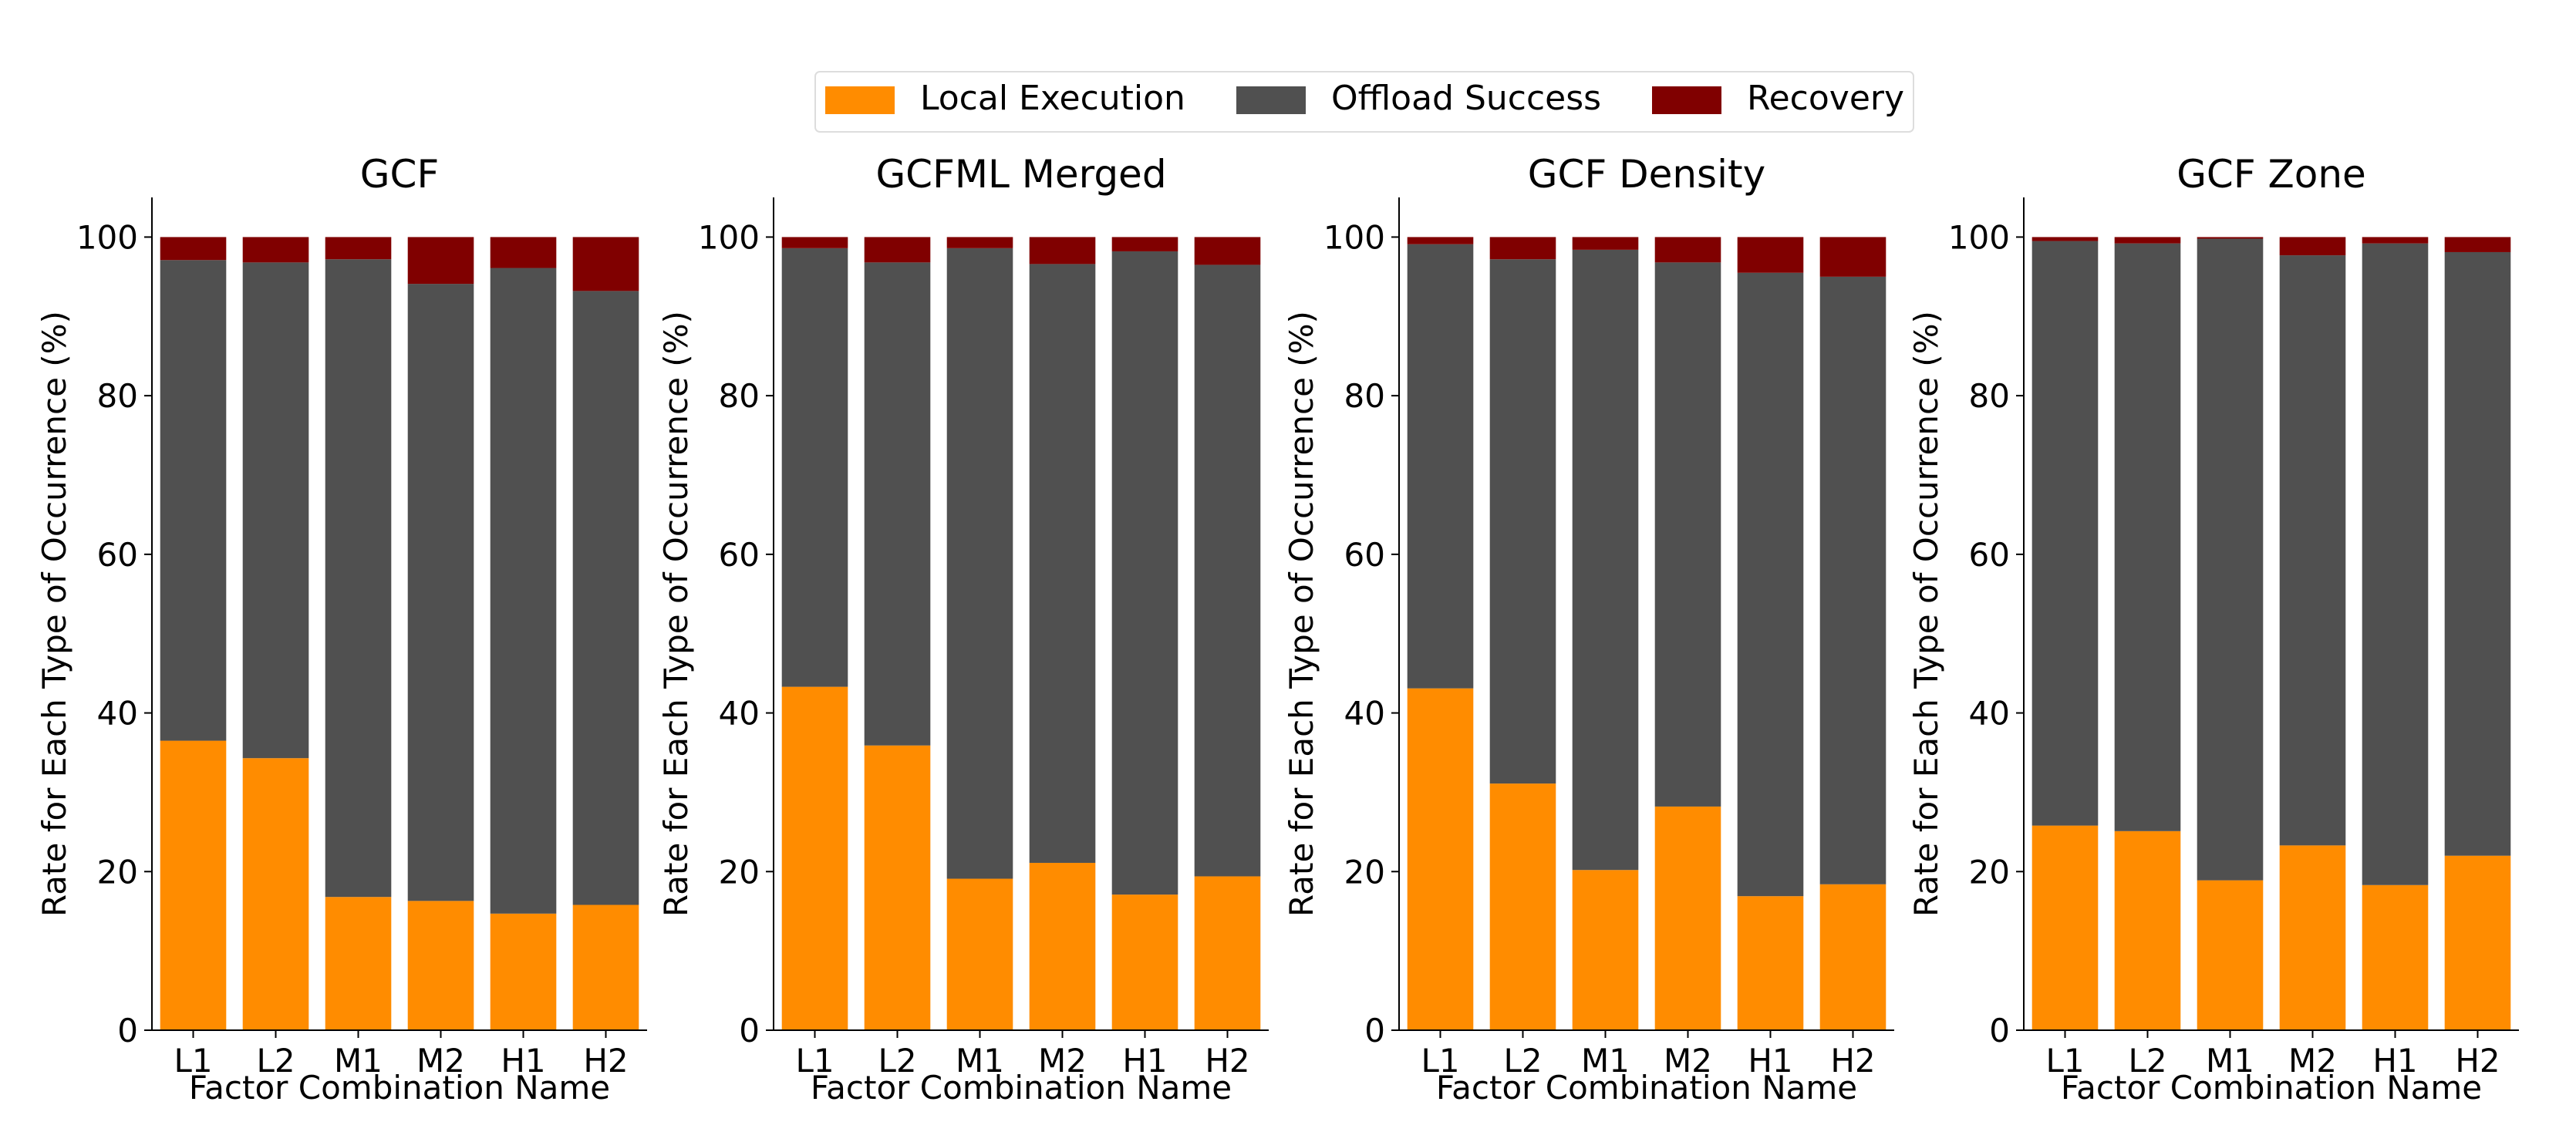 The image size is (2576, 1132). I want to click on chart-title: GCF Zone, so click(2271, 174).